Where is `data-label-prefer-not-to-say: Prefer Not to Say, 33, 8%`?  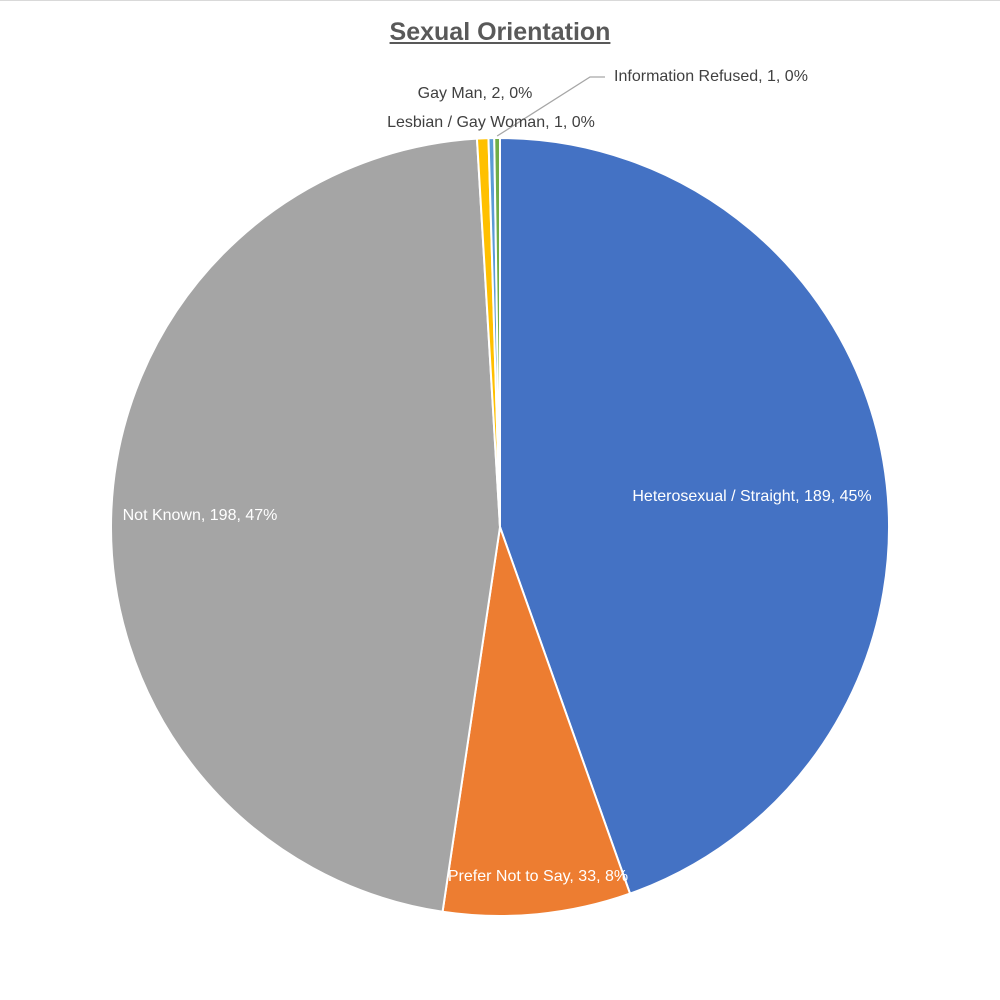 data-label-prefer-not-to-say: Prefer Not to Say, 33, 8% is located at coordinates (538, 876).